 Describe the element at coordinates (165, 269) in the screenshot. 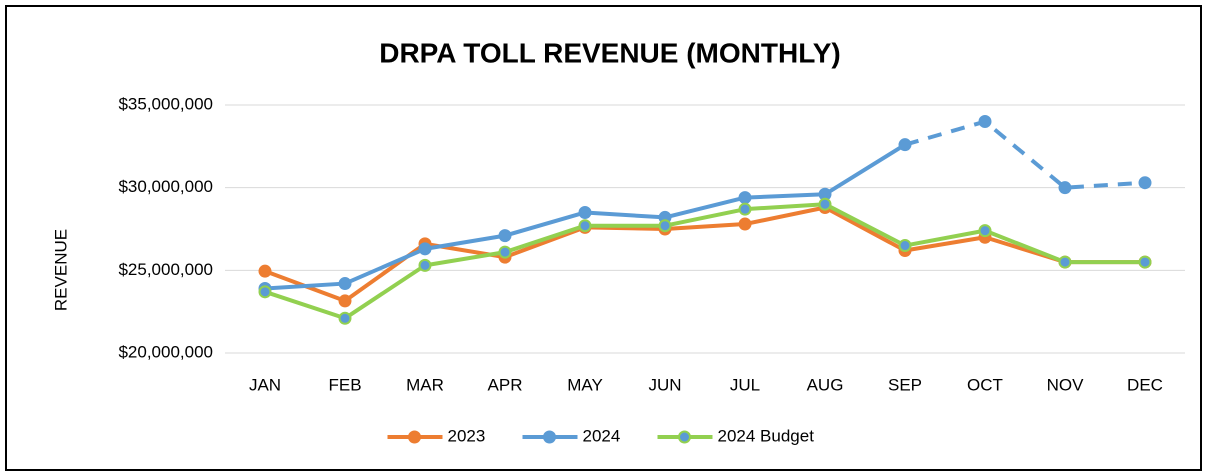

I see `y-tick-label: $25,000,000` at that location.